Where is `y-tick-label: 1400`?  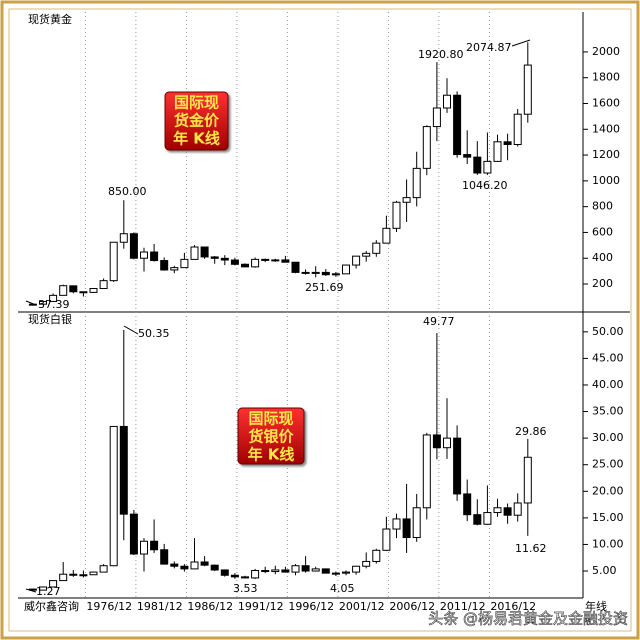
y-tick-label: 1400 is located at coordinates (606, 128).